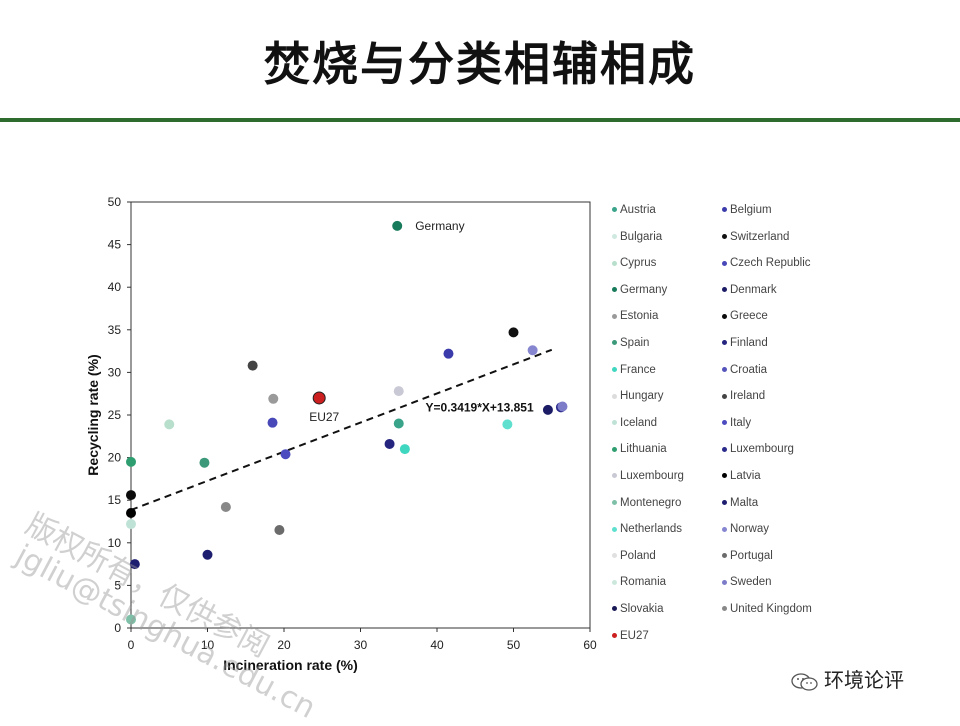 Image resolution: width=960 pixels, height=726 pixels. I want to click on legend-item: France, so click(634, 370).